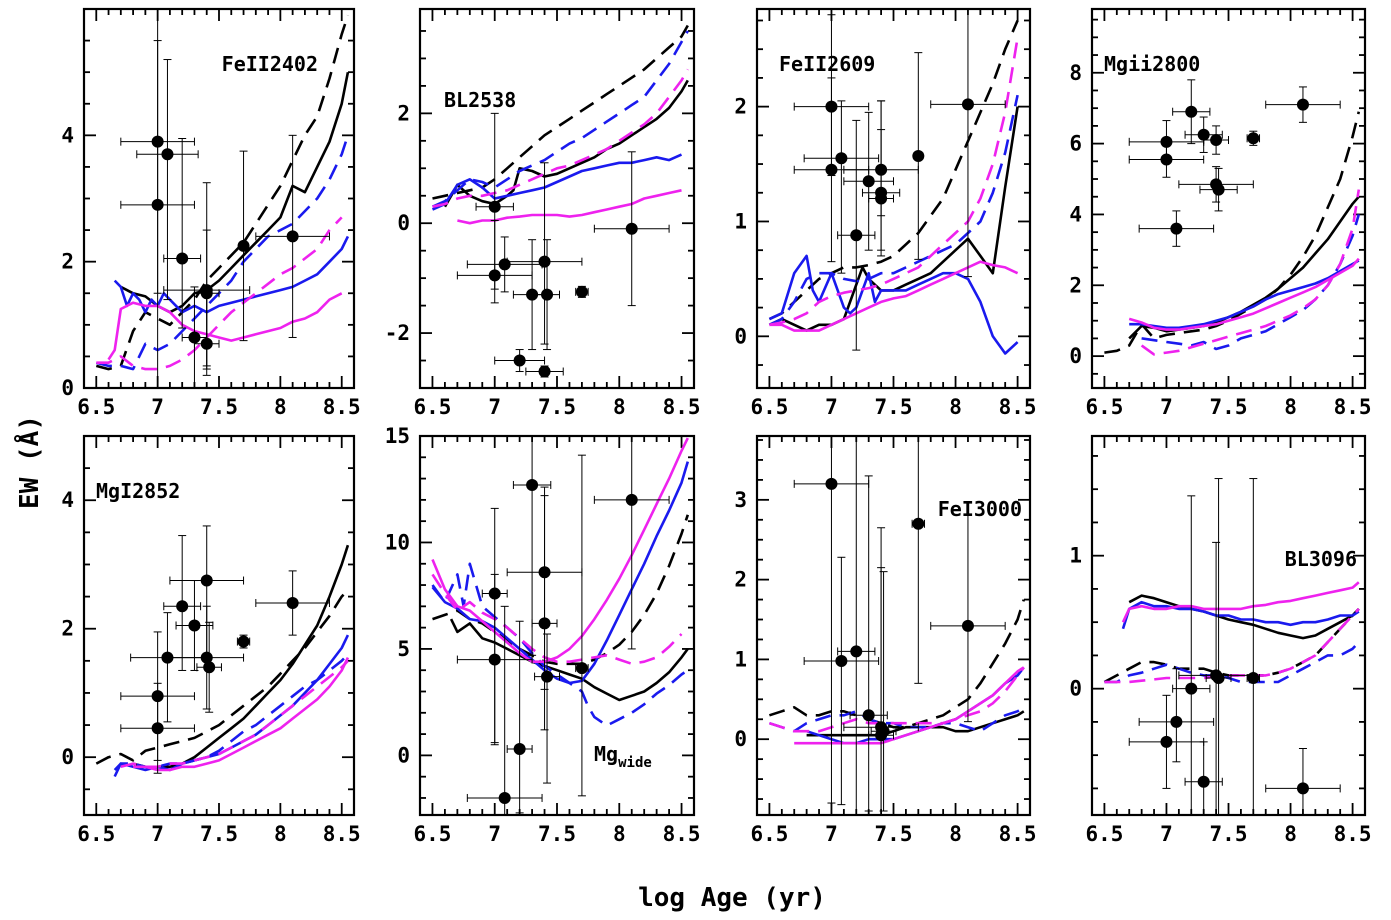 Image resolution: width=1391 pixels, height=920 pixels. I want to click on y-tick-label: 1, so click(740, 221).